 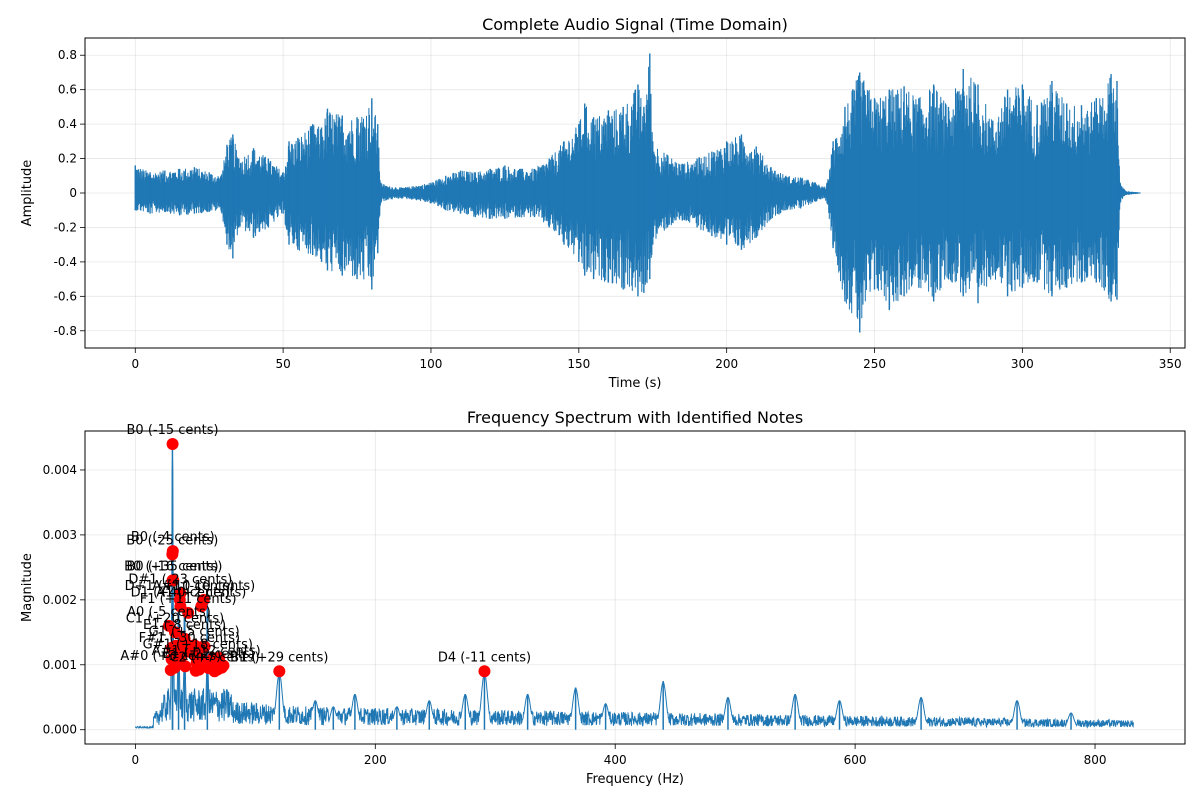 What do you see at coordinates (484, 657) in the screenshot?
I see `note-annotation: D4 (-11 cents)` at bounding box center [484, 657].